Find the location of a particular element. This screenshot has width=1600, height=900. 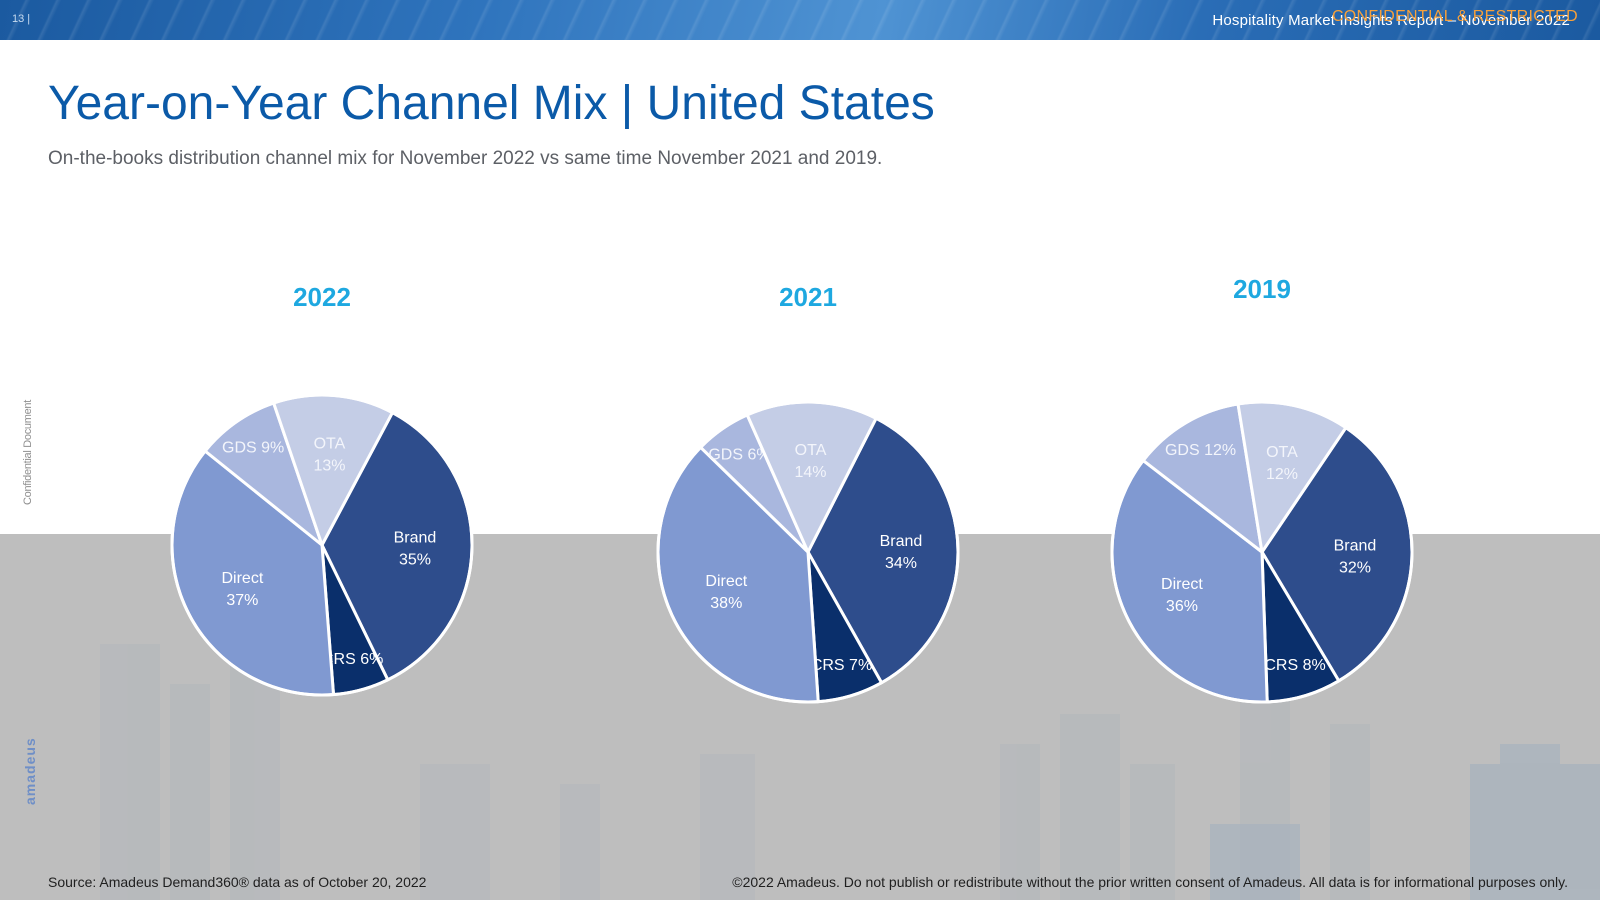

slice-label-crs: CRS 7% is located at coordinates (841, 665).